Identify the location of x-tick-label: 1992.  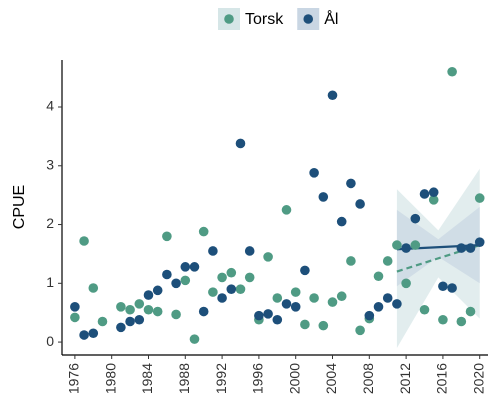
(221, 378).